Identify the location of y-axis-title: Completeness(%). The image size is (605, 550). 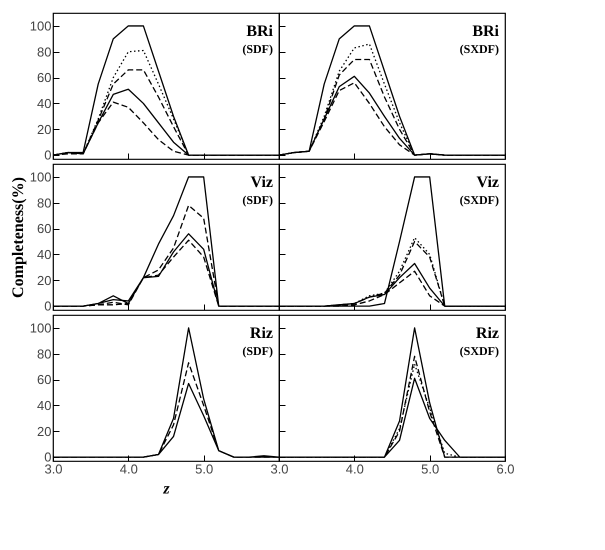
(18, 237).